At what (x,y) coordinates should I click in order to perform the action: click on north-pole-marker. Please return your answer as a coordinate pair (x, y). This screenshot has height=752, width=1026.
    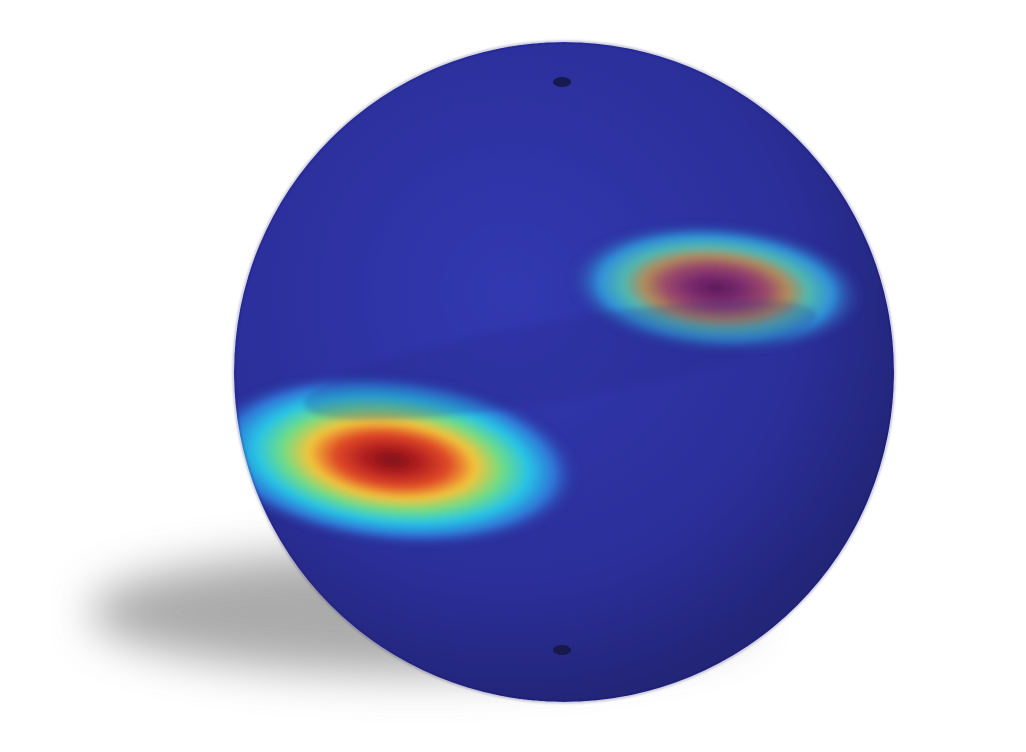
    Looking at the image, I should click on (562, 82).